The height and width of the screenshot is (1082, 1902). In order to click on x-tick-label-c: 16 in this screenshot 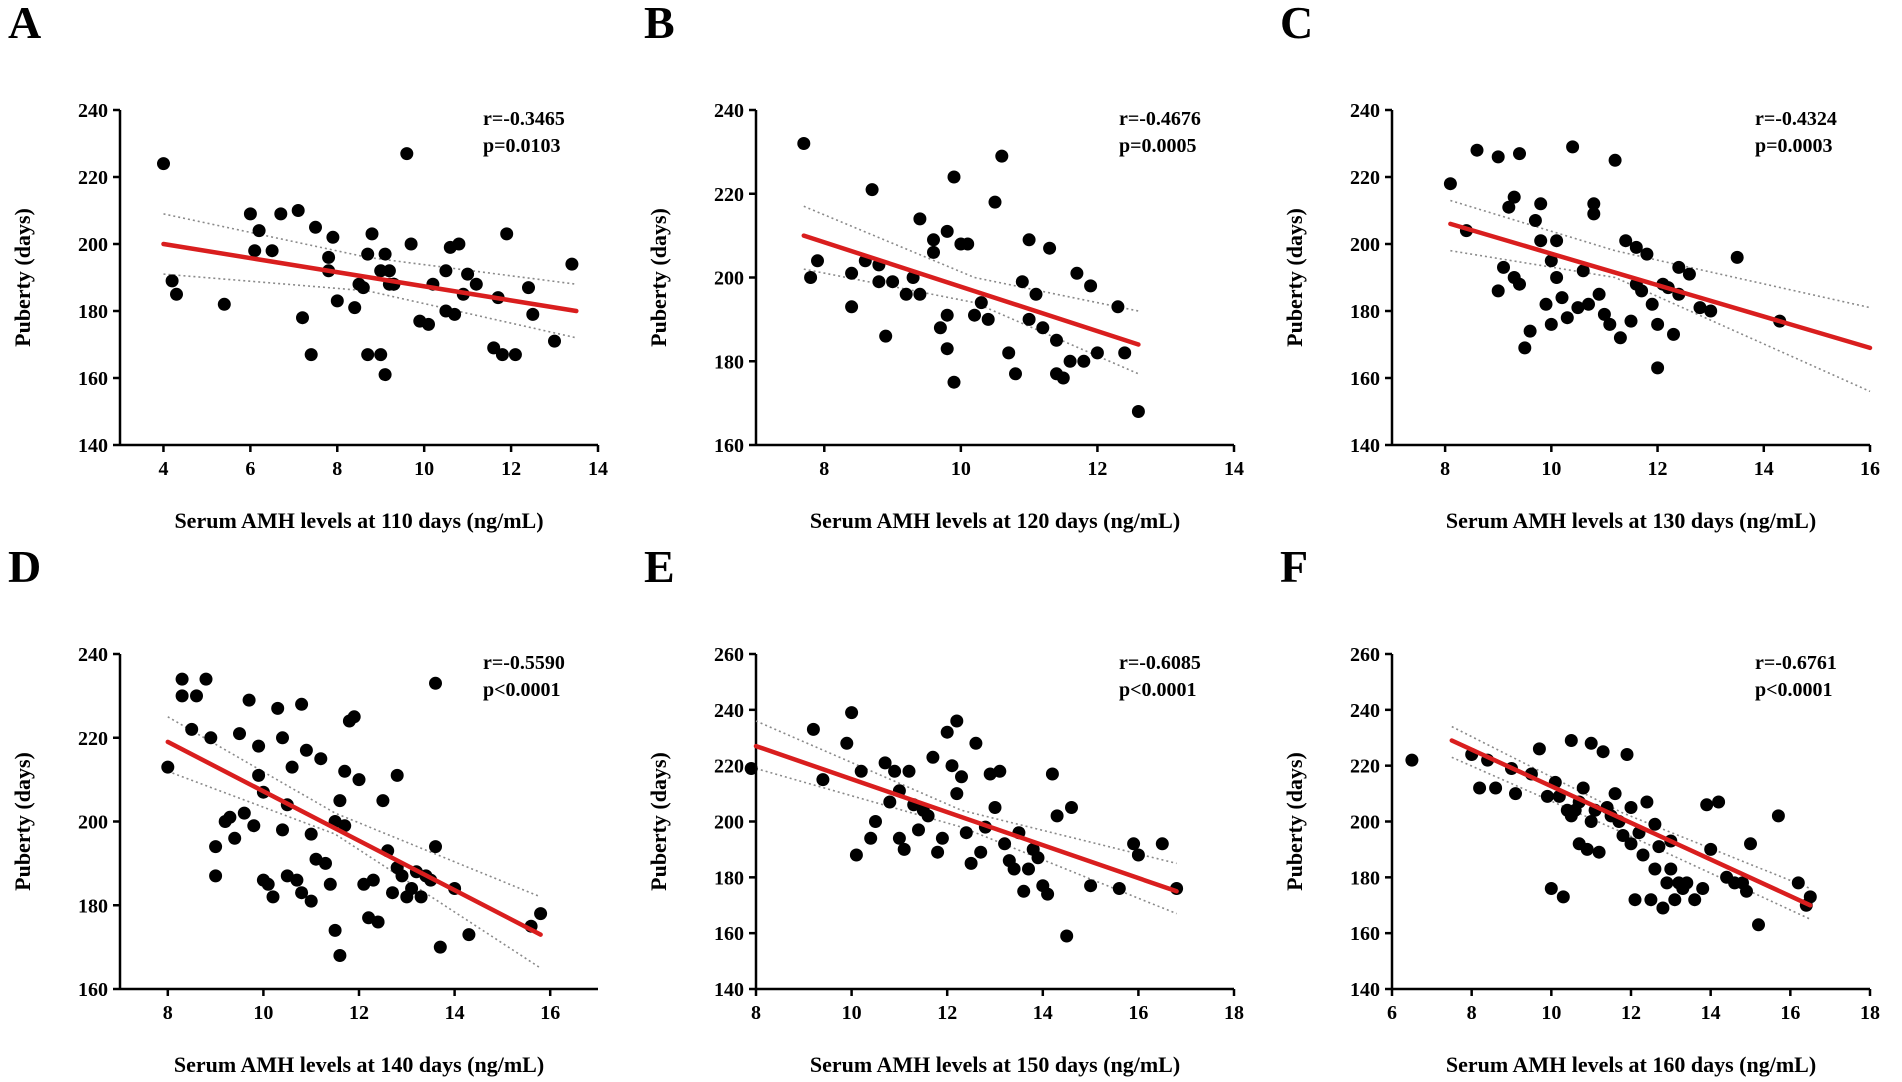, I will do `click(1870, 469)`.